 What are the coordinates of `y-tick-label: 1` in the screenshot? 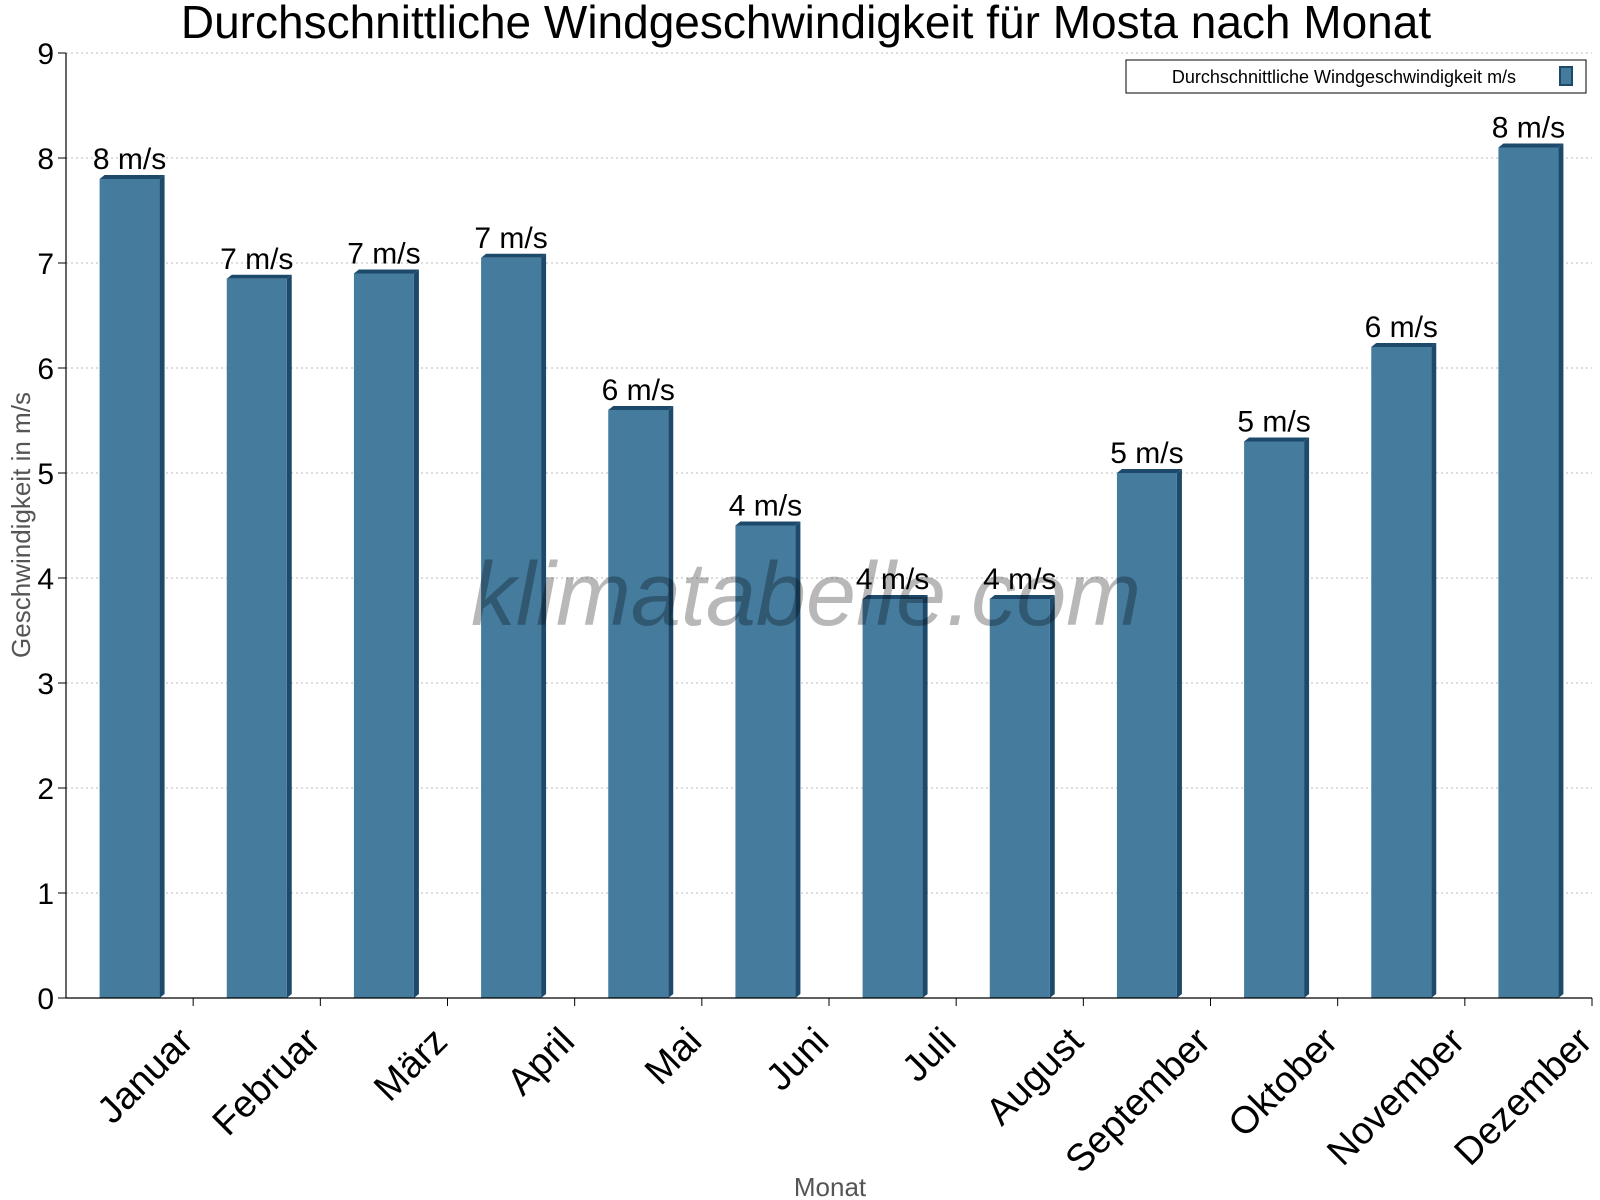 It's located at (45, 894).